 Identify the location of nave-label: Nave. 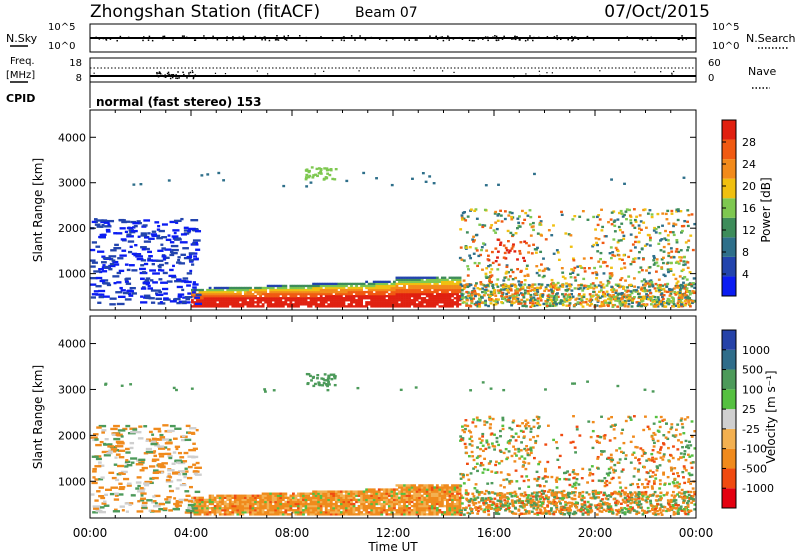
(762, 71).